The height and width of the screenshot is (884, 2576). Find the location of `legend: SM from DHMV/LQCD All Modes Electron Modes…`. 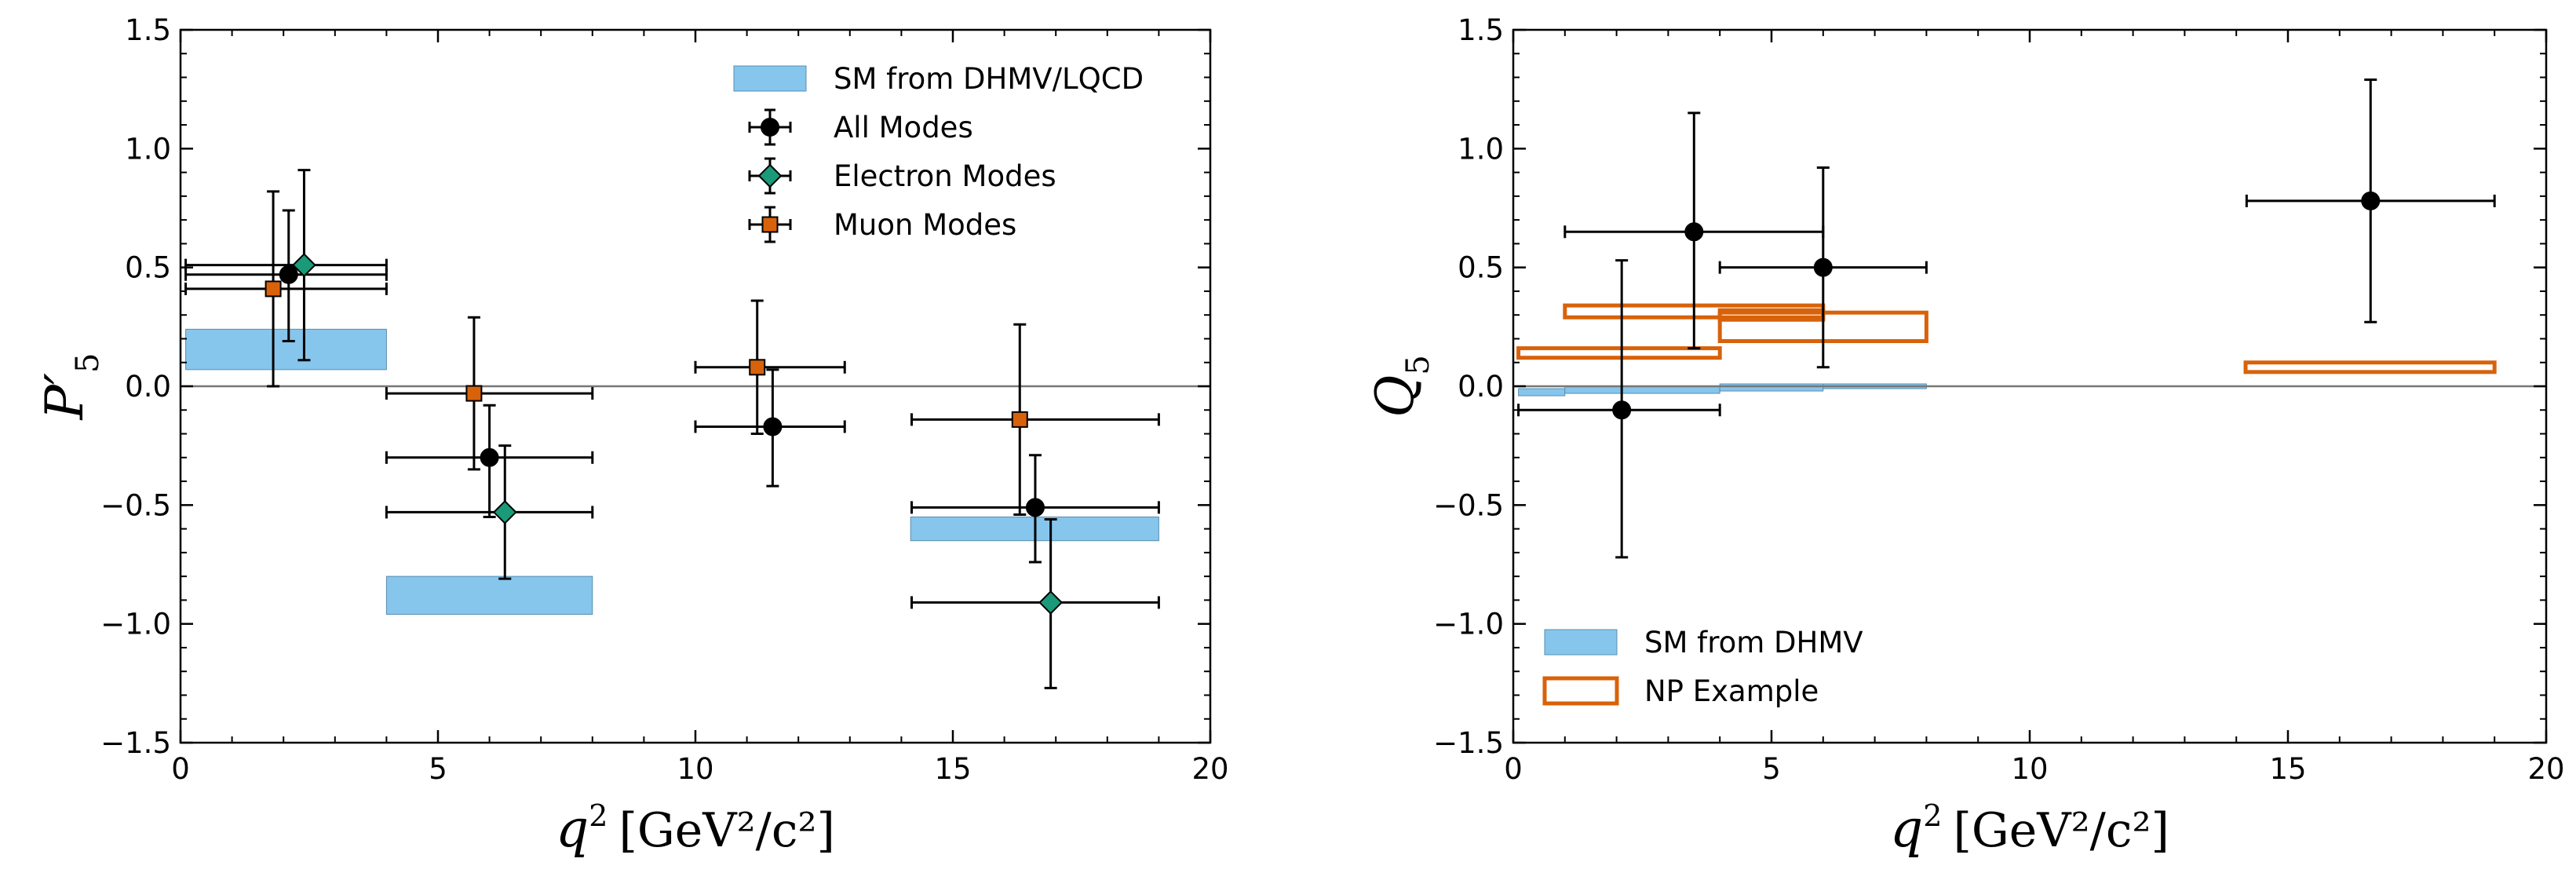

legend: SM from DHMV/LQCD All Modes Electron Modes… is located at coordinates (938, 152).